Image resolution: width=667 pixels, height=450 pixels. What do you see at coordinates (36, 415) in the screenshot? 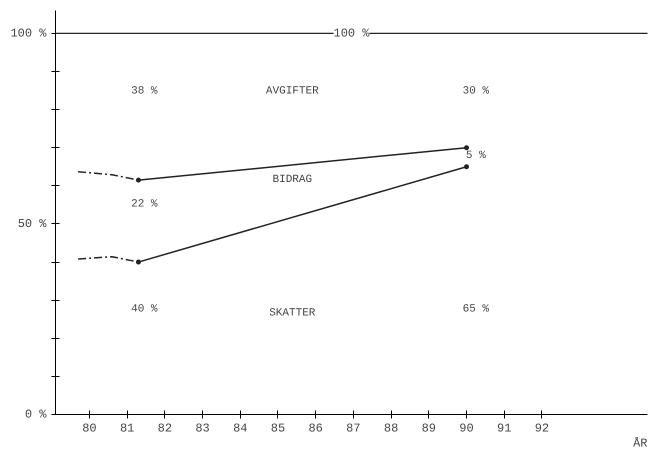
I see `y-tick-label: 0 %` at bounding box center [36, 415].